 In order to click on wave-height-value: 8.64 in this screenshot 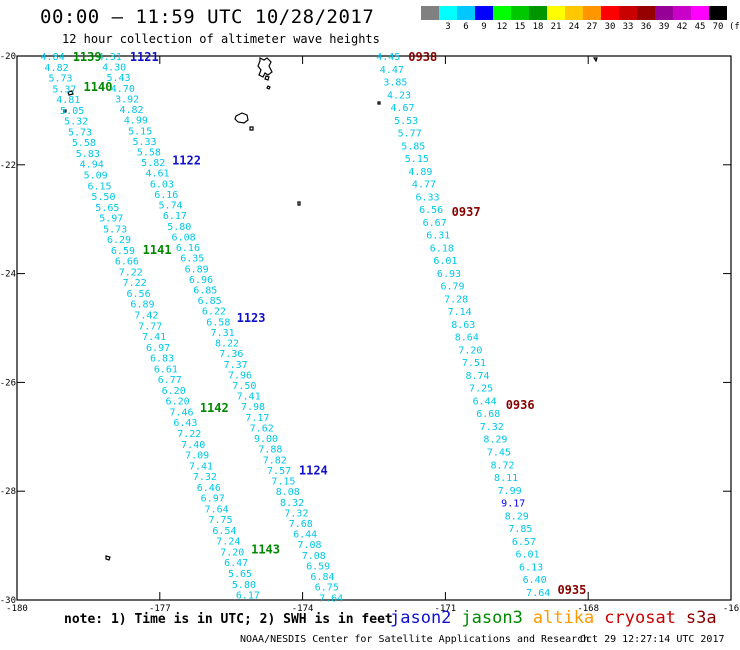, I will do `click(467, 338)`.